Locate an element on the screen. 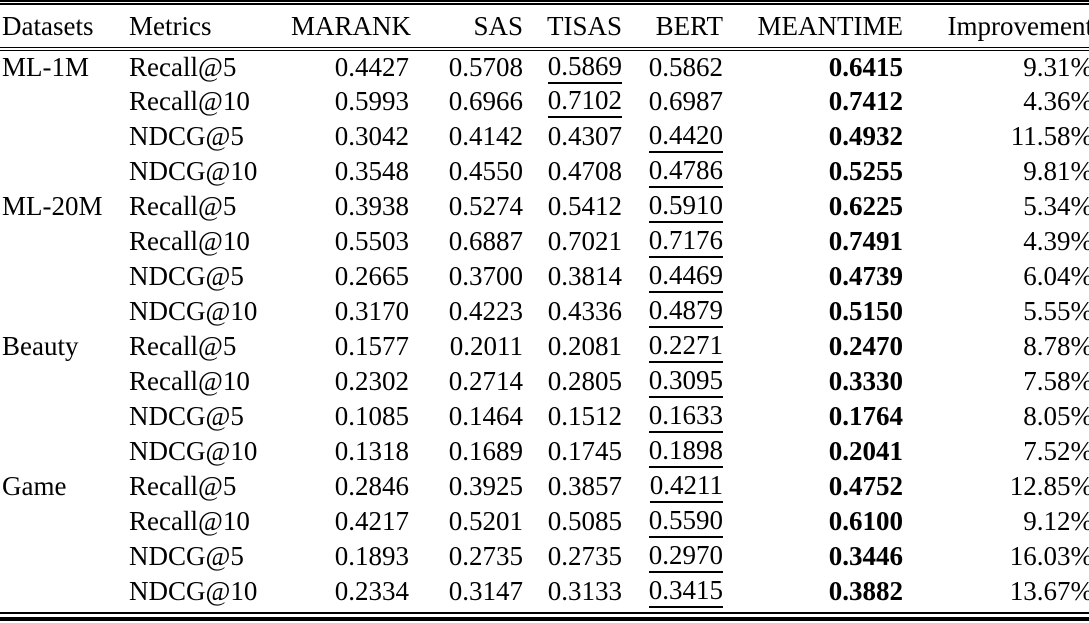 Image resolution: width=1089 pixels, height=623 pixels. metric-value: 0.5590 is located at coordinates (685, 522).